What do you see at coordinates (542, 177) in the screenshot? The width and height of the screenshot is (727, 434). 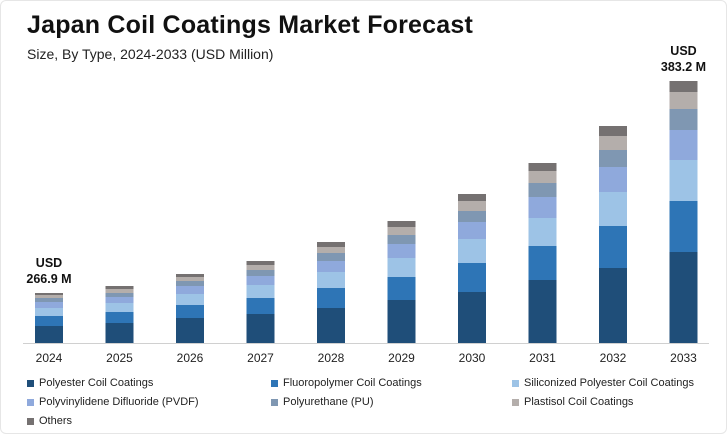 I see `bar-segment-plastisol-coil-coatings-2031` at bounding box center [542, 177].